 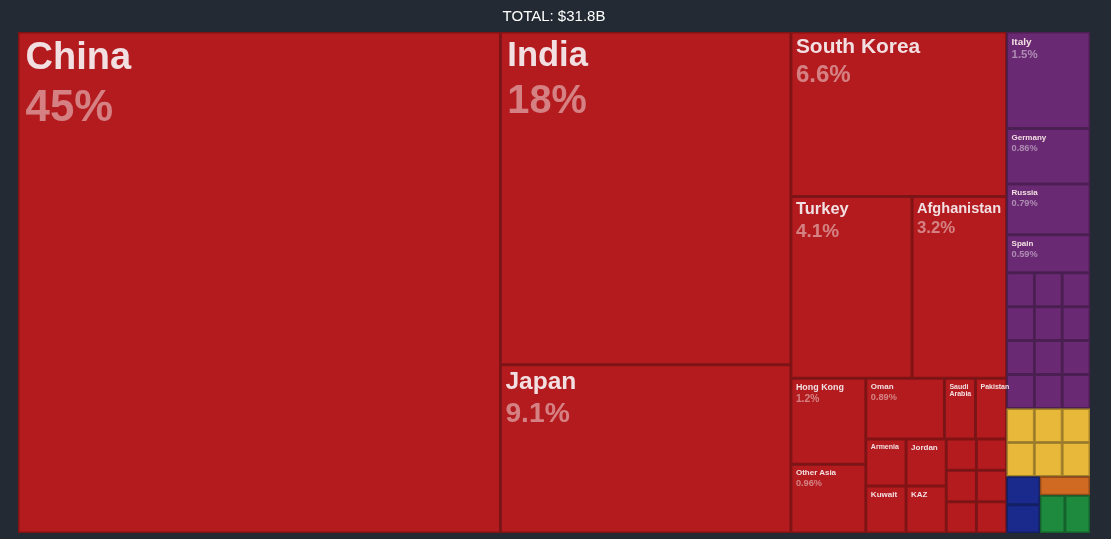 What do you see at coordinates (79, 56) in the screenshot?
I see `category-label: China` at bounding box center [79, 56].